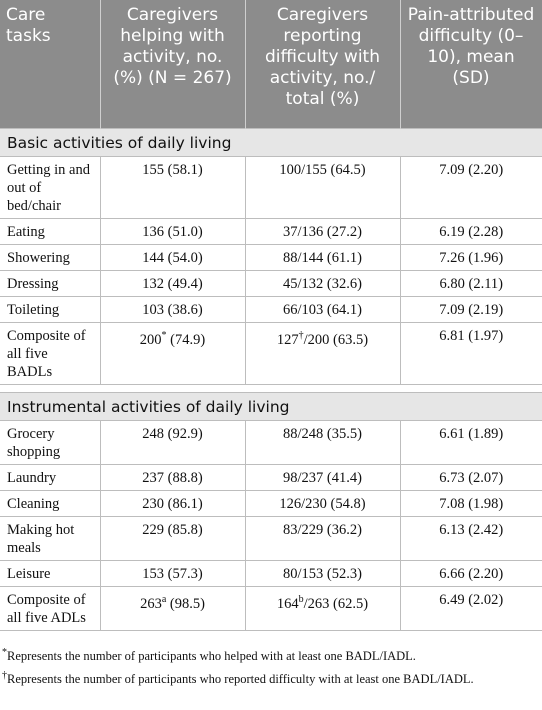 This screenshot has height=710, width=542. Describe the element at coordinates (50, 187) in the screenshot. I see `table-cell: Getting in and out of bed/chair` at that location.